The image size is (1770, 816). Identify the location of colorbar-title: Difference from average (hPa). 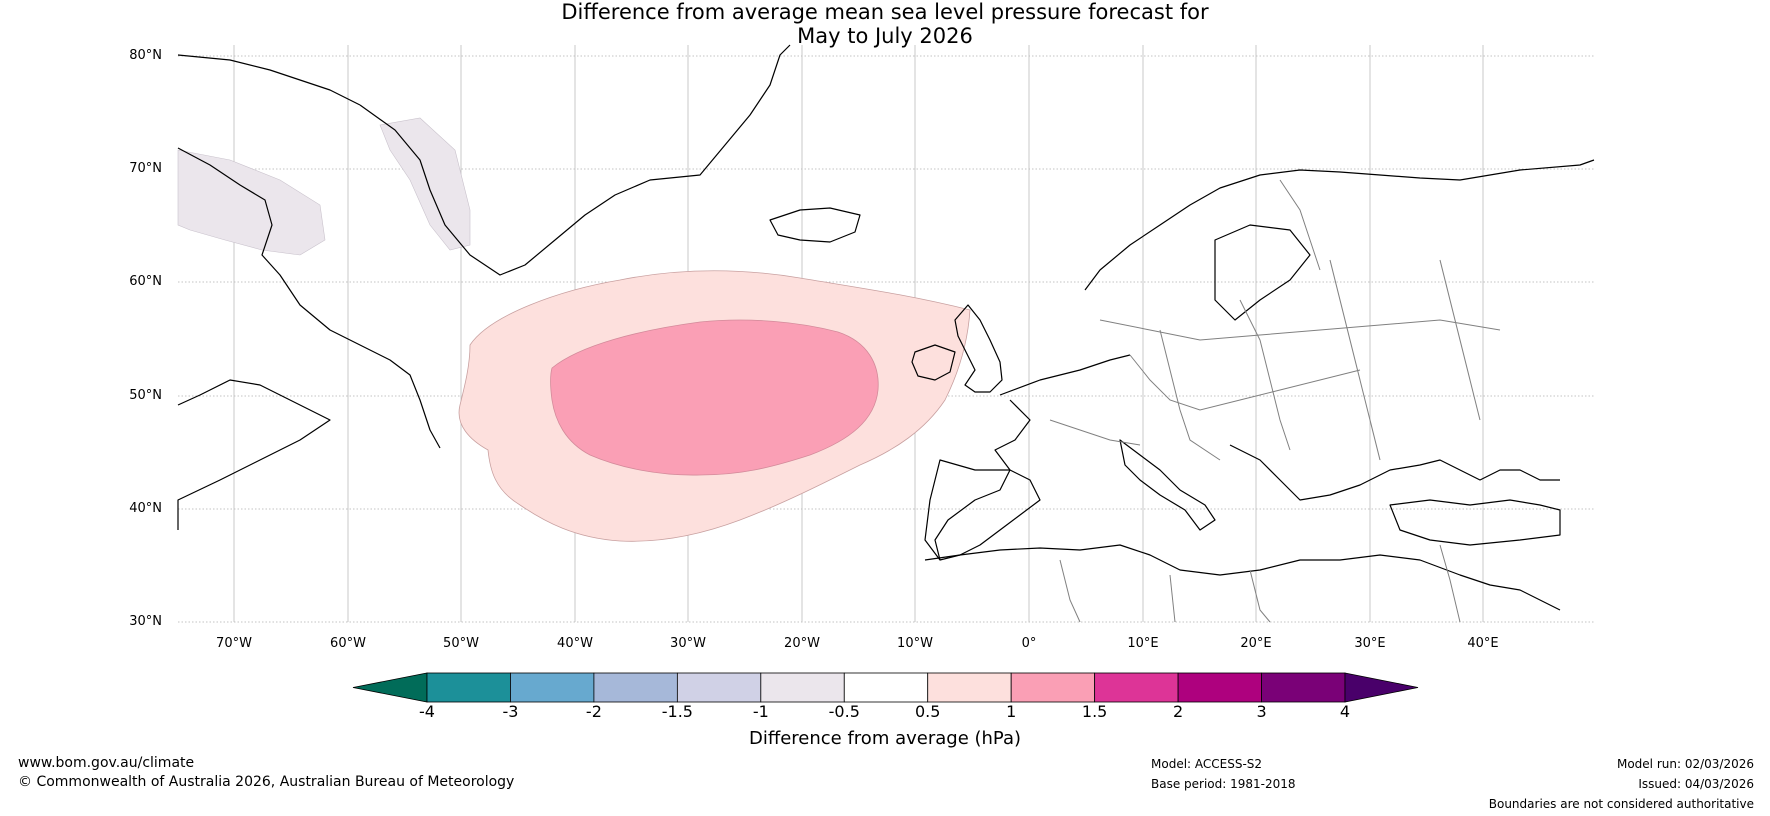
(885, 738).